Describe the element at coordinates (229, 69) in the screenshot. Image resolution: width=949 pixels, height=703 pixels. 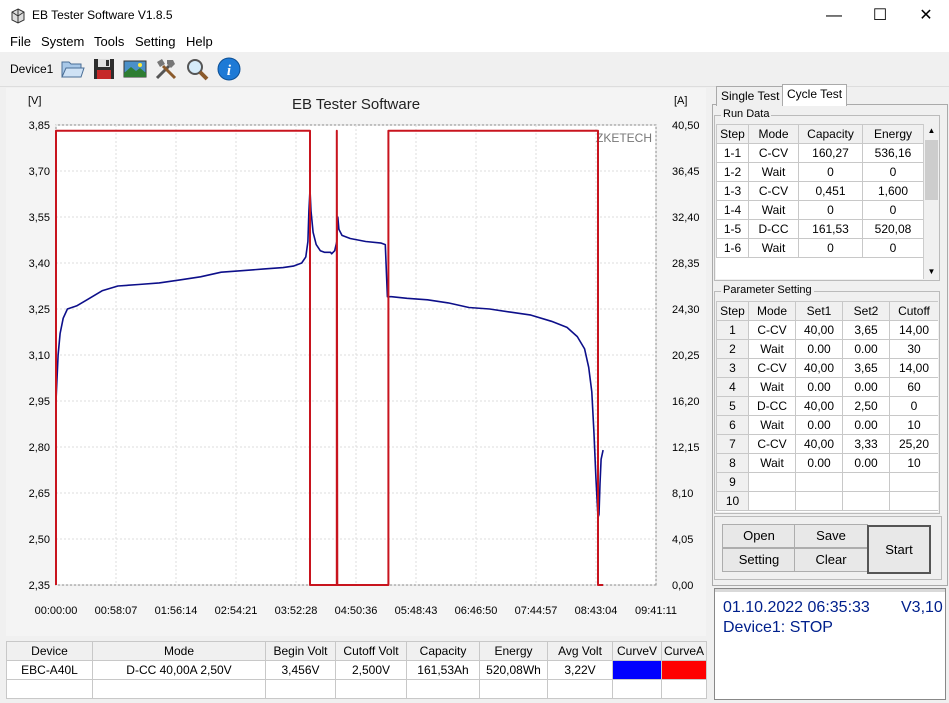
I see `info-icon: i` at that location.